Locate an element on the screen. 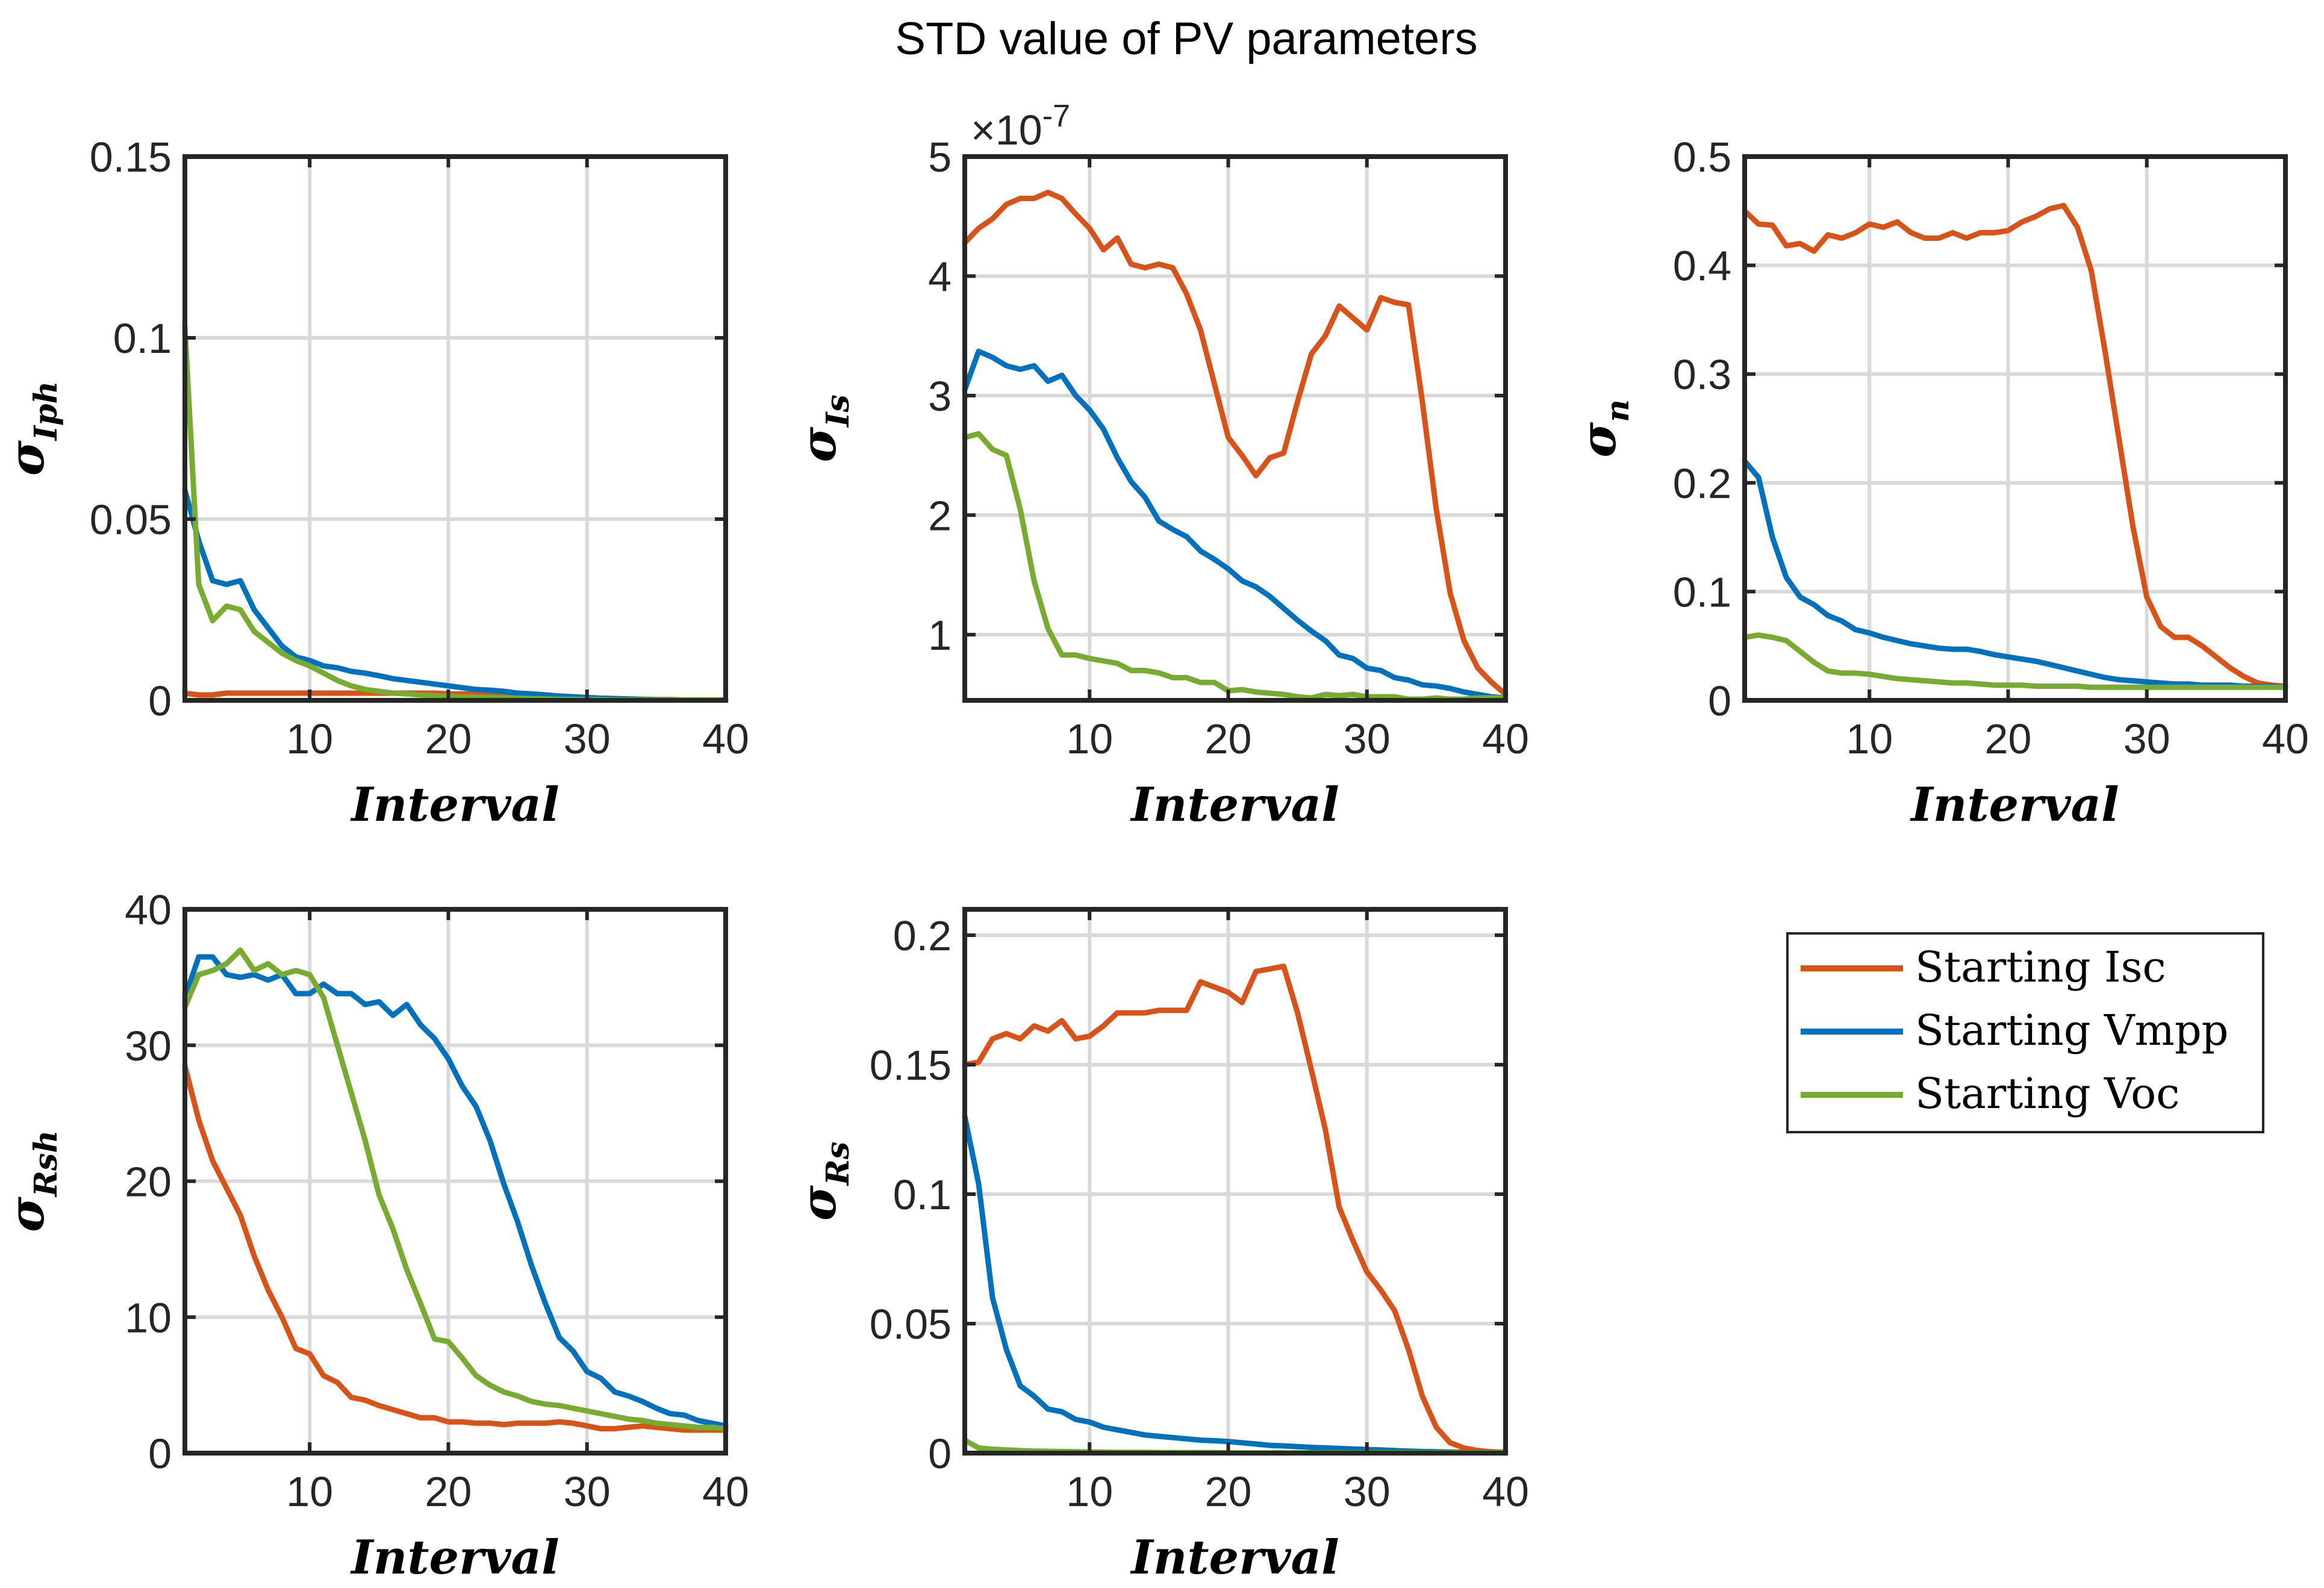  legend: Starting Isc Starting Vmpp Starting Voc is located at coordinates (2025, 1032).